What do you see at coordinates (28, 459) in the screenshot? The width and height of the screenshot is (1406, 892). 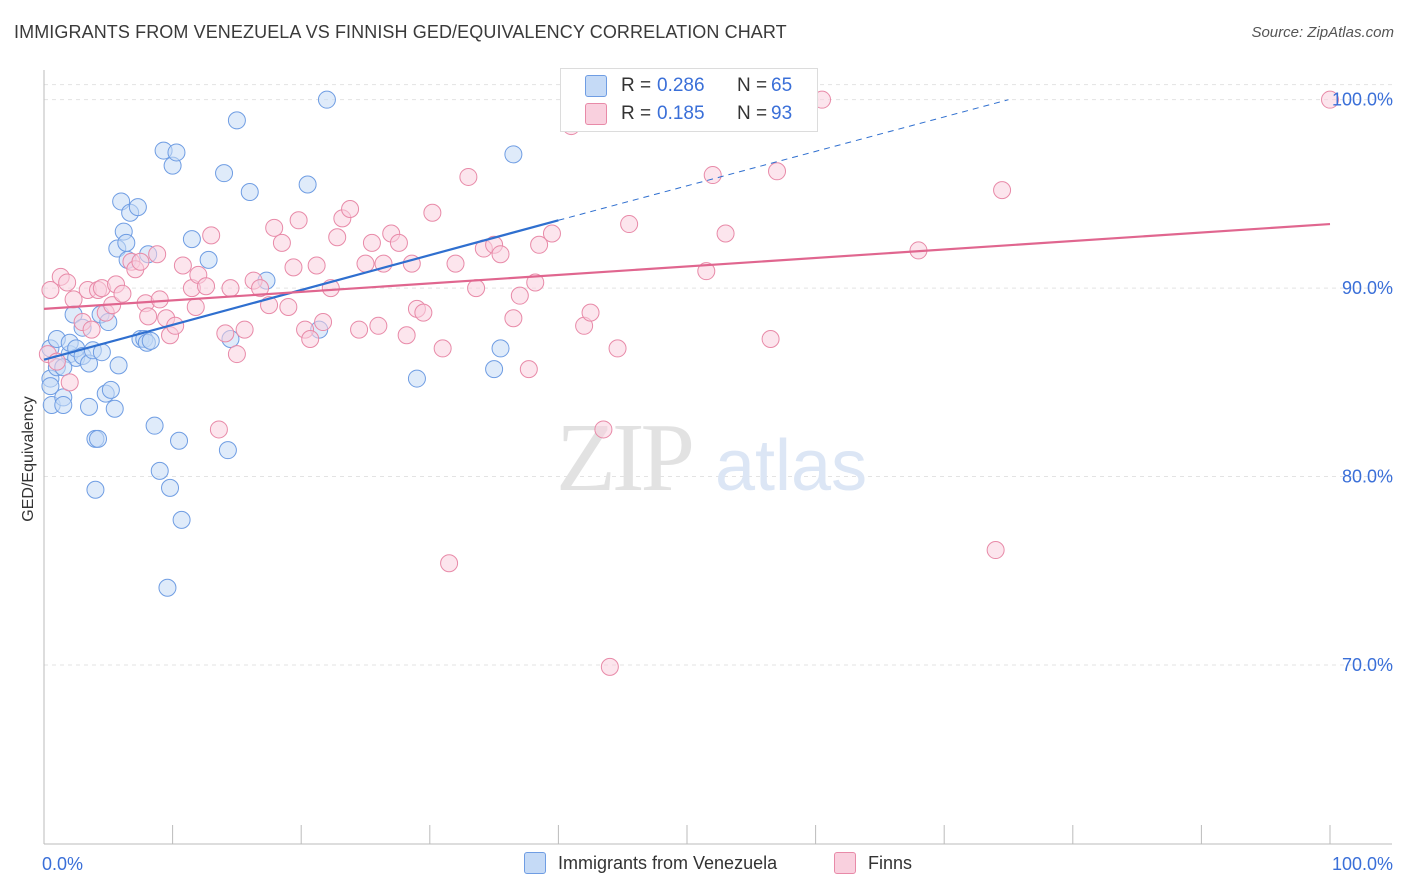 I see `y-axis-label: GED/Equivalency` at bounding box center [28, 459].